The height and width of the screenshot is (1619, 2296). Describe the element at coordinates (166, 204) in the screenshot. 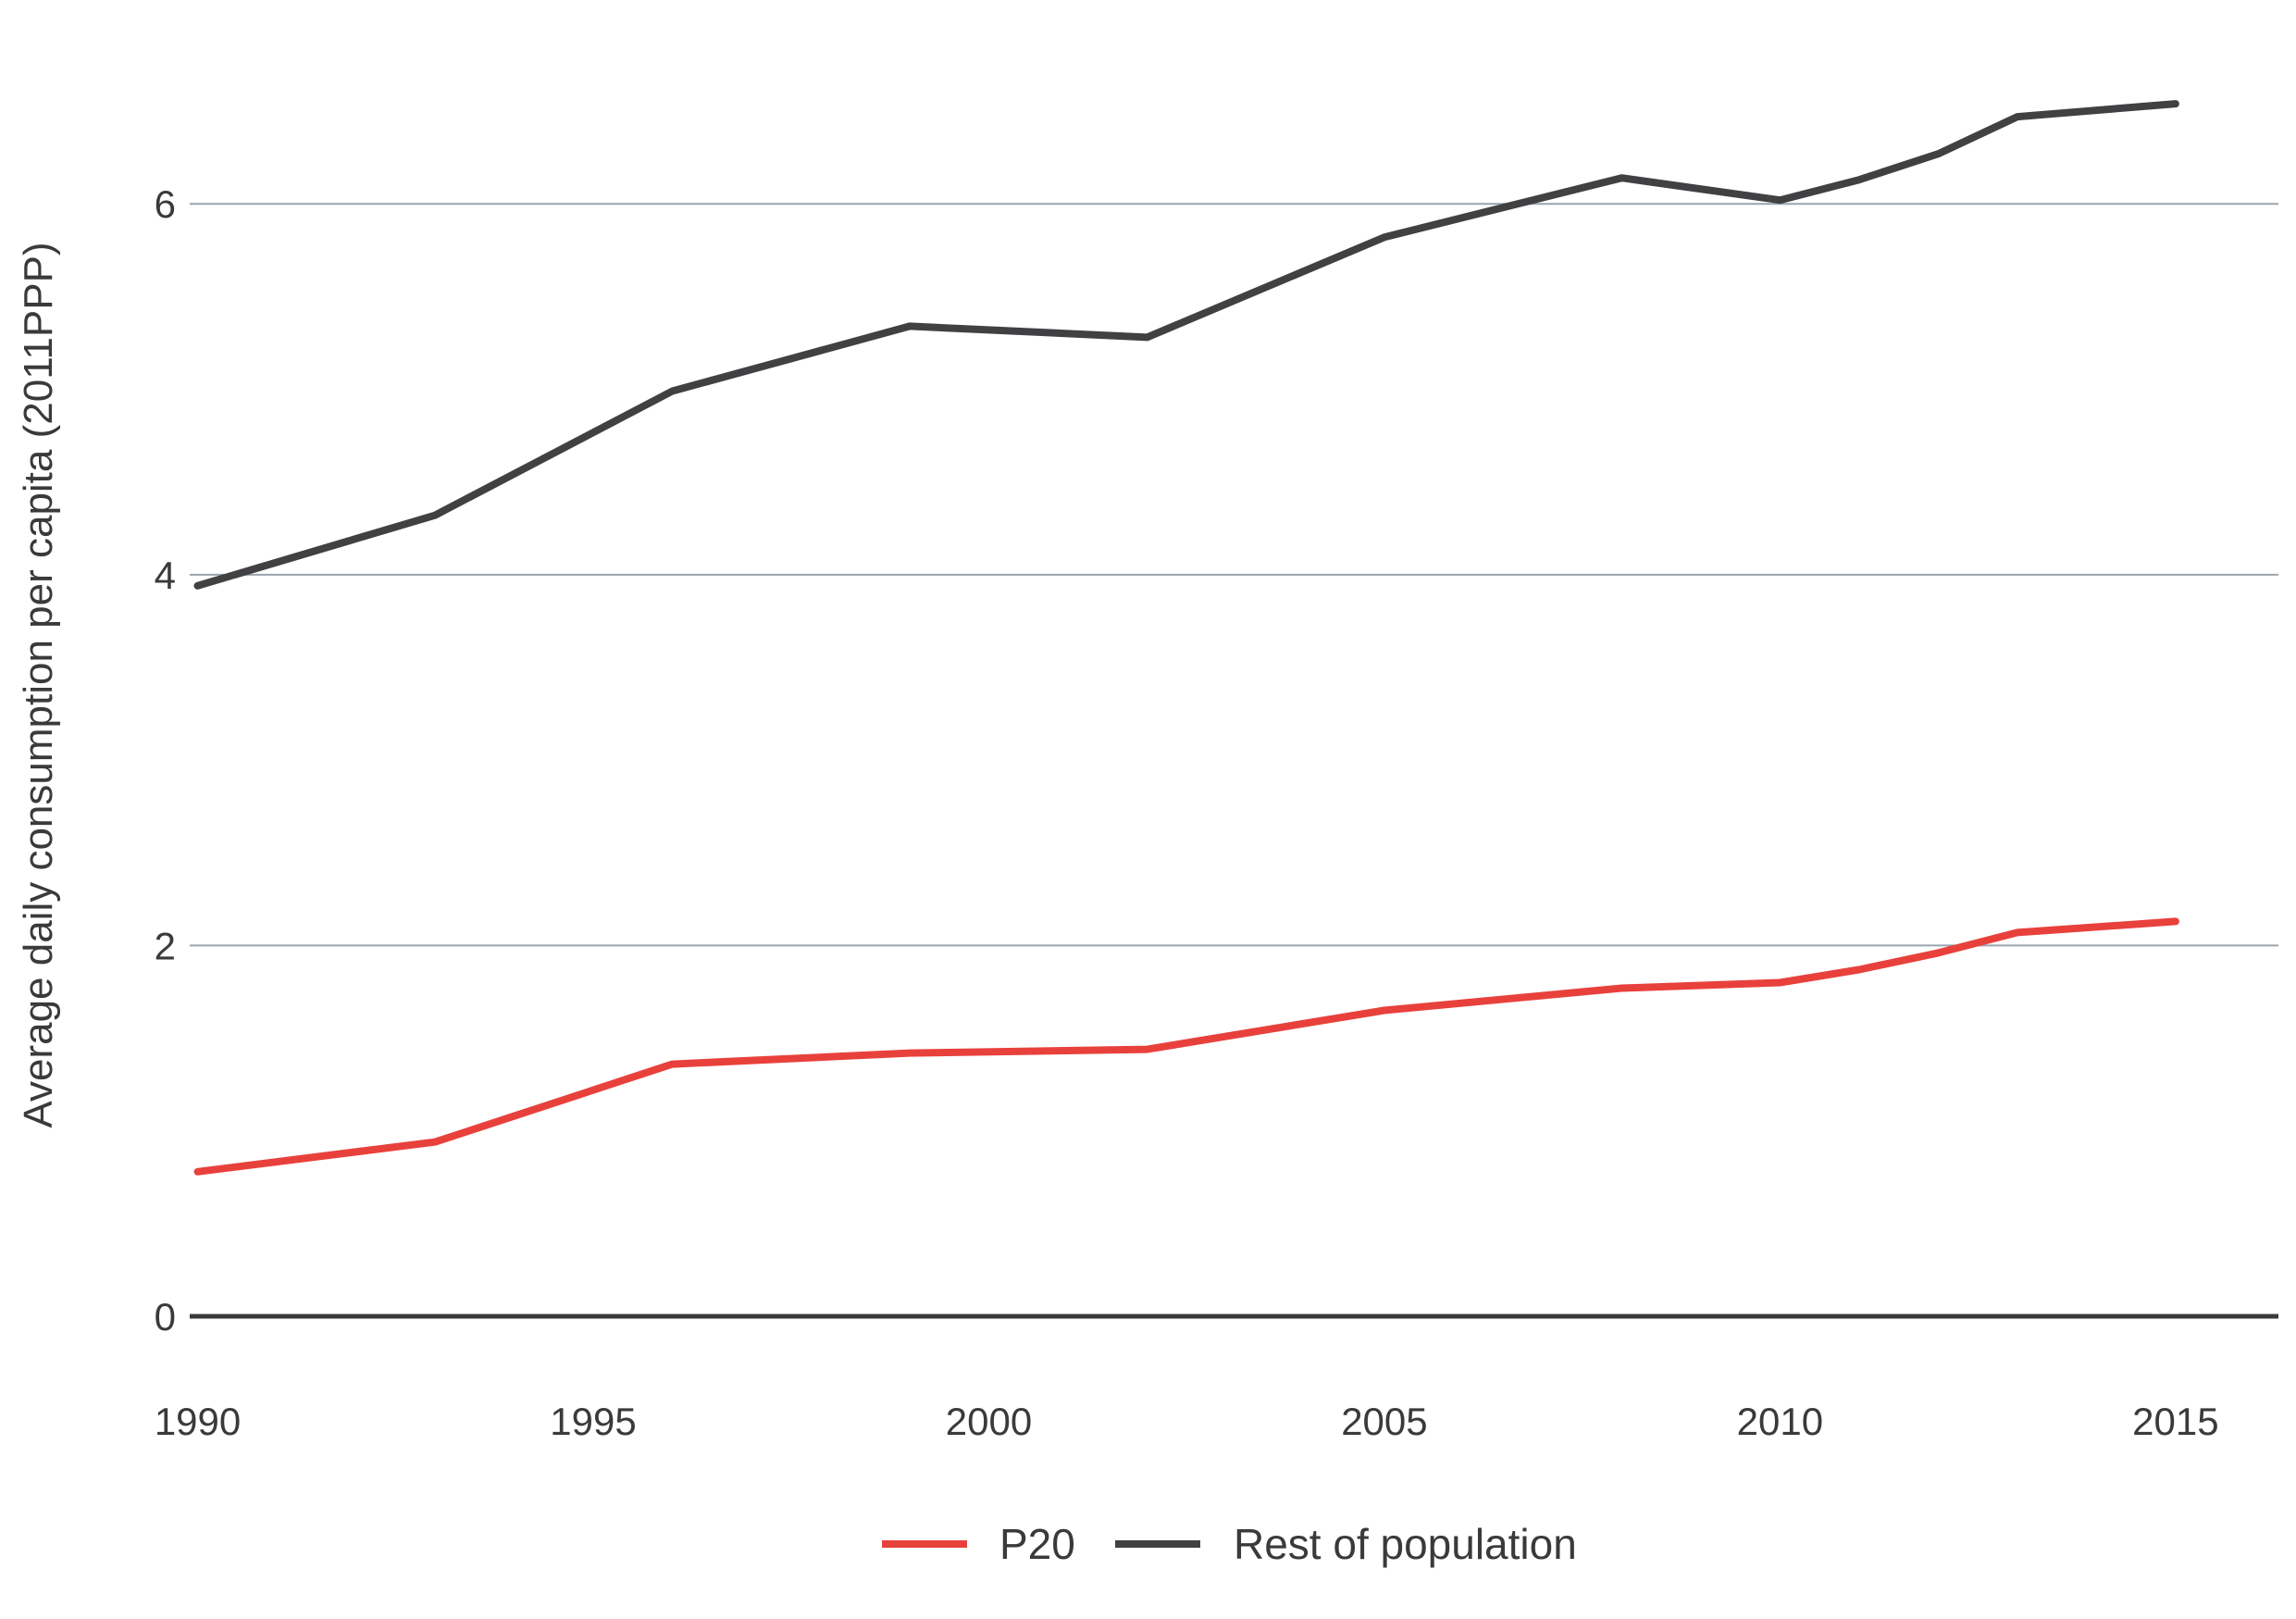

I see `y-tick-label: 6` at that location.